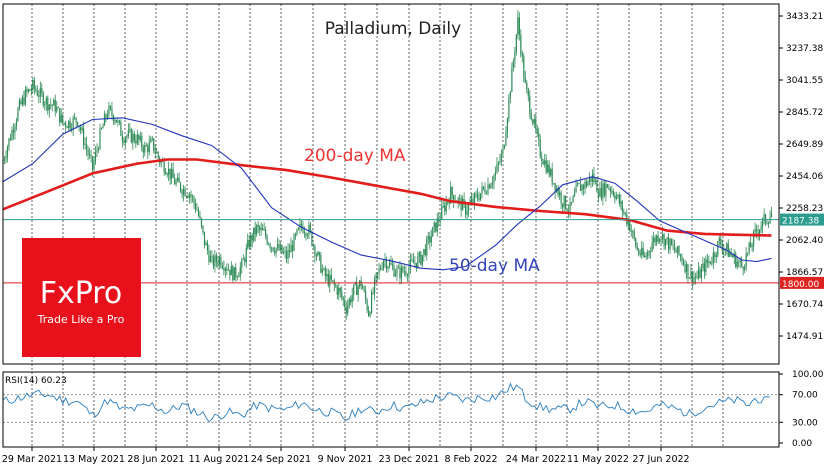 This screenshot has height=470, width=835. Describe the element at coordinates (660, 459) in the screenshot. I see `x-tick-label: 27 Jun 2022` at that location.